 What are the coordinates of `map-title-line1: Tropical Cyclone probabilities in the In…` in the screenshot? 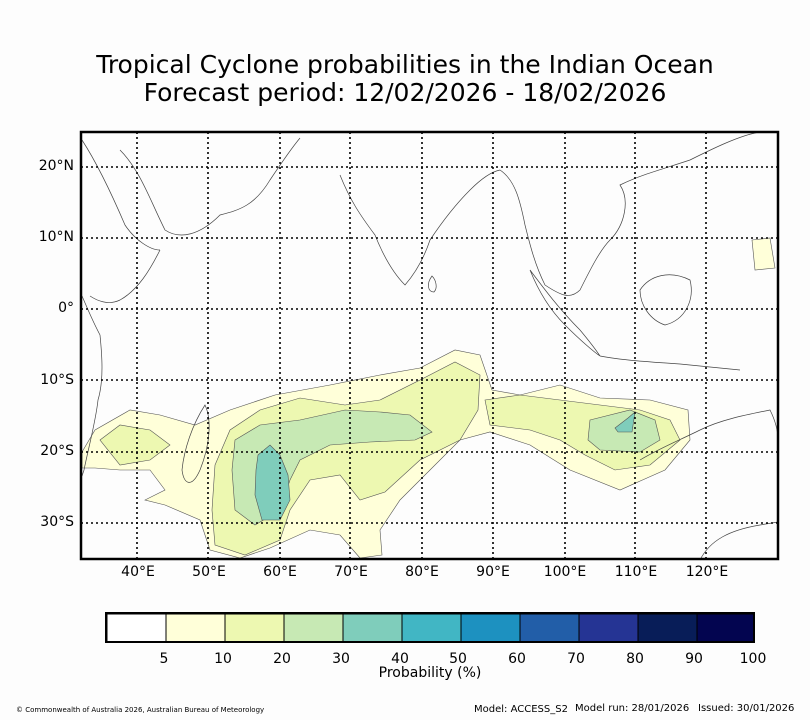 It's located at (405, 64).